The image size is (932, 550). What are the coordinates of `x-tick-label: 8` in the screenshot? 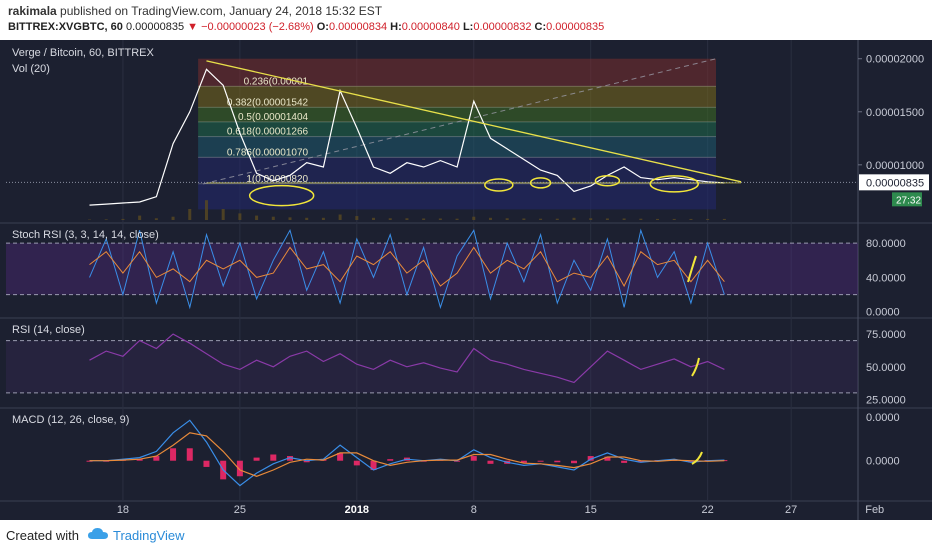 It's located at (474, 510).